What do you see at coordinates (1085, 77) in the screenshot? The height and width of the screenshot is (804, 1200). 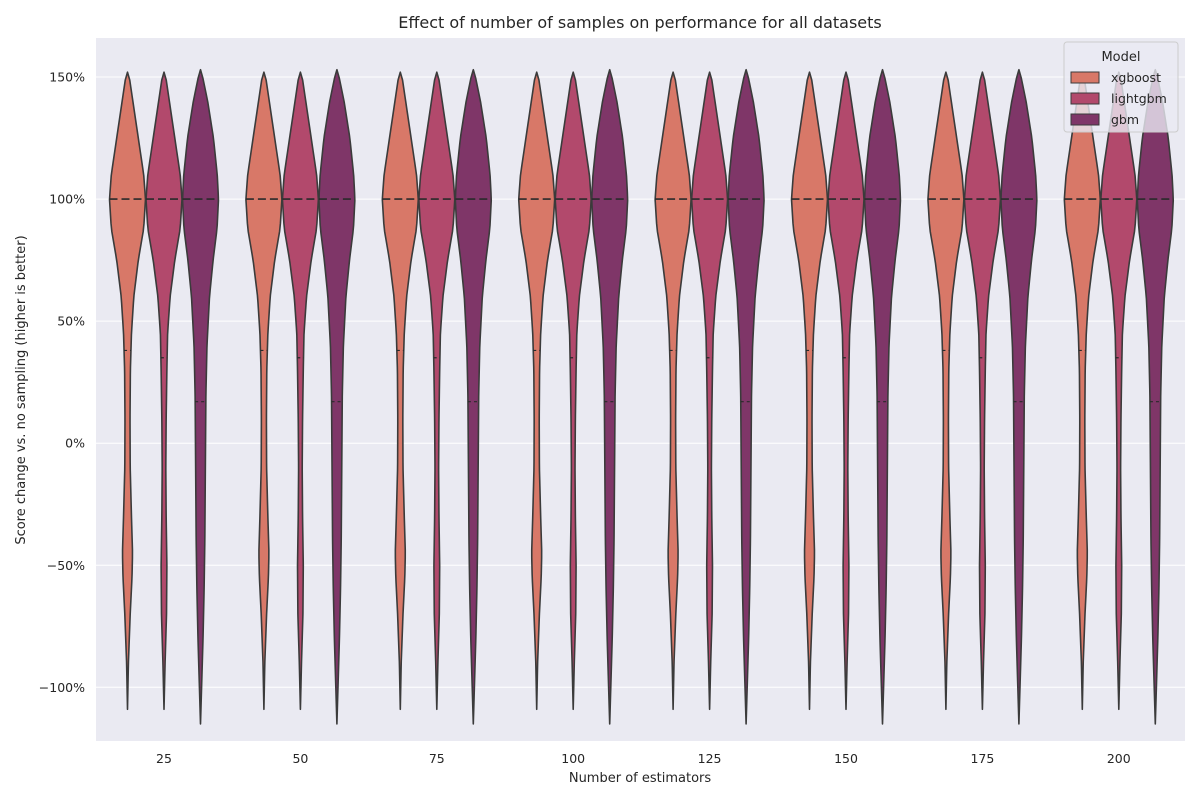 I see `legend-swatch-xgboost` at bounding box center [1085, 77].